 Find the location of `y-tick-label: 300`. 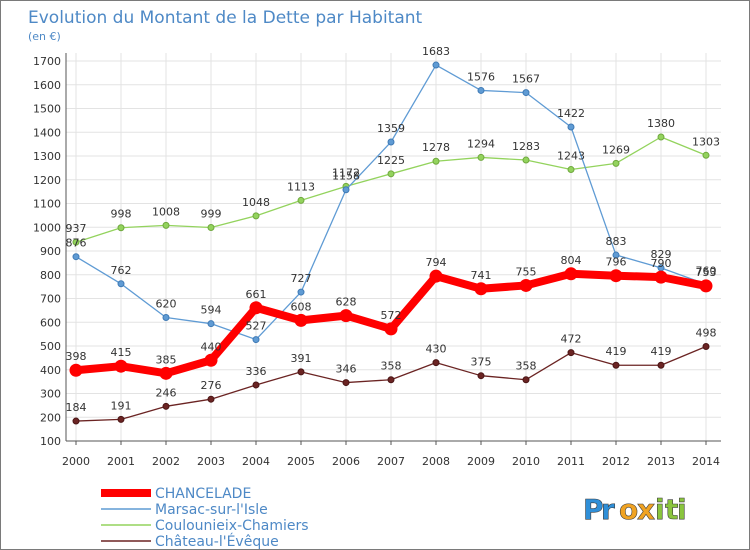

y-tick-label: 300 is located at coordinates (50, 394).